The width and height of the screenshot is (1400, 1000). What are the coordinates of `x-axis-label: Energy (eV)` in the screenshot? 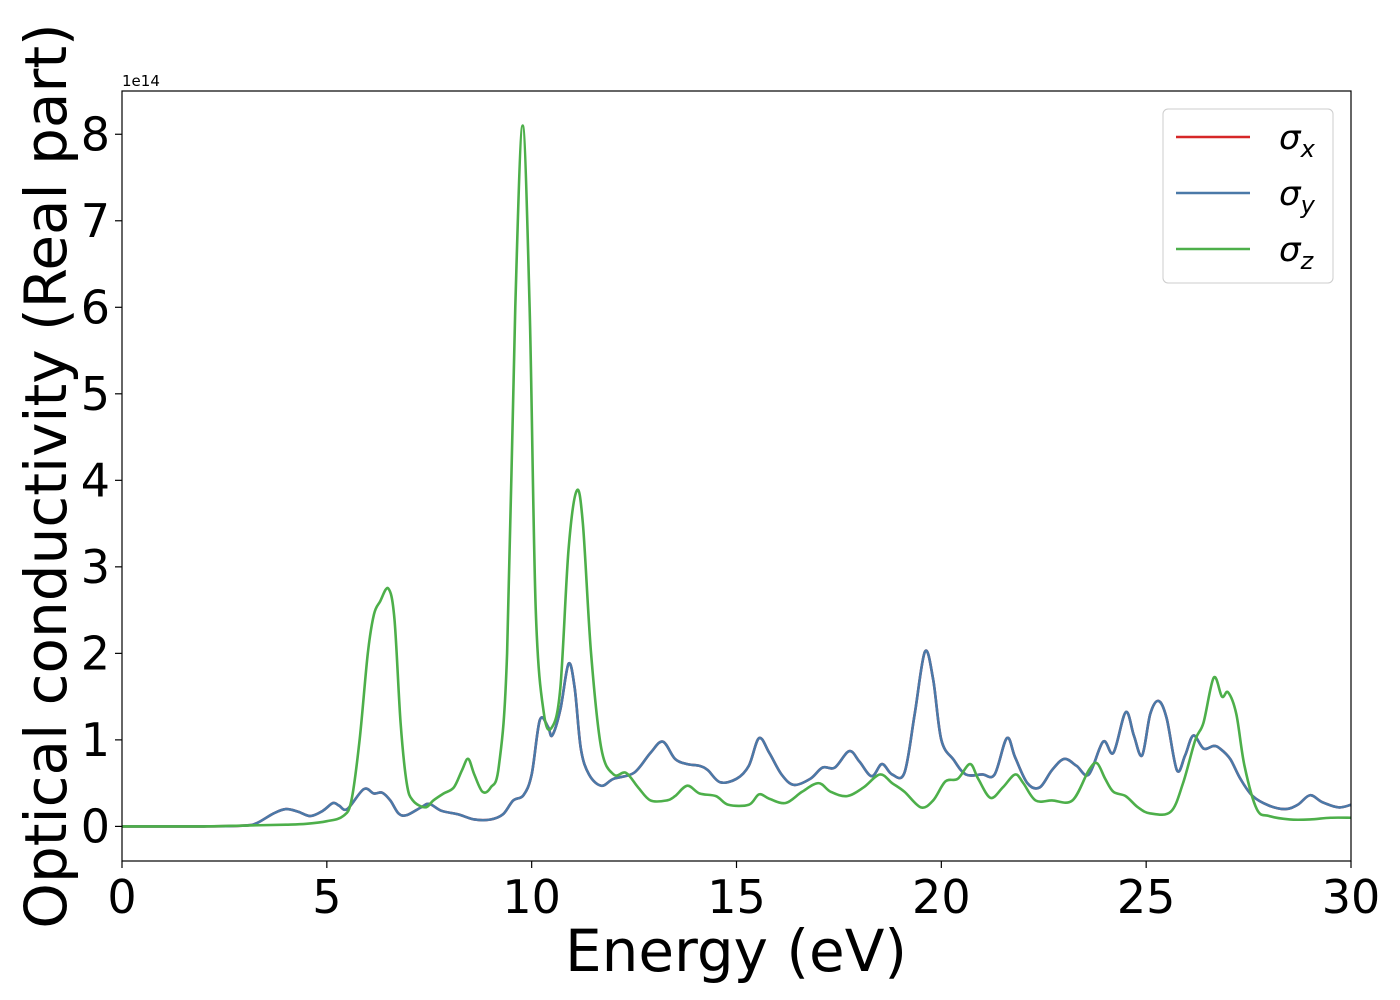 It's located at (736, 951).